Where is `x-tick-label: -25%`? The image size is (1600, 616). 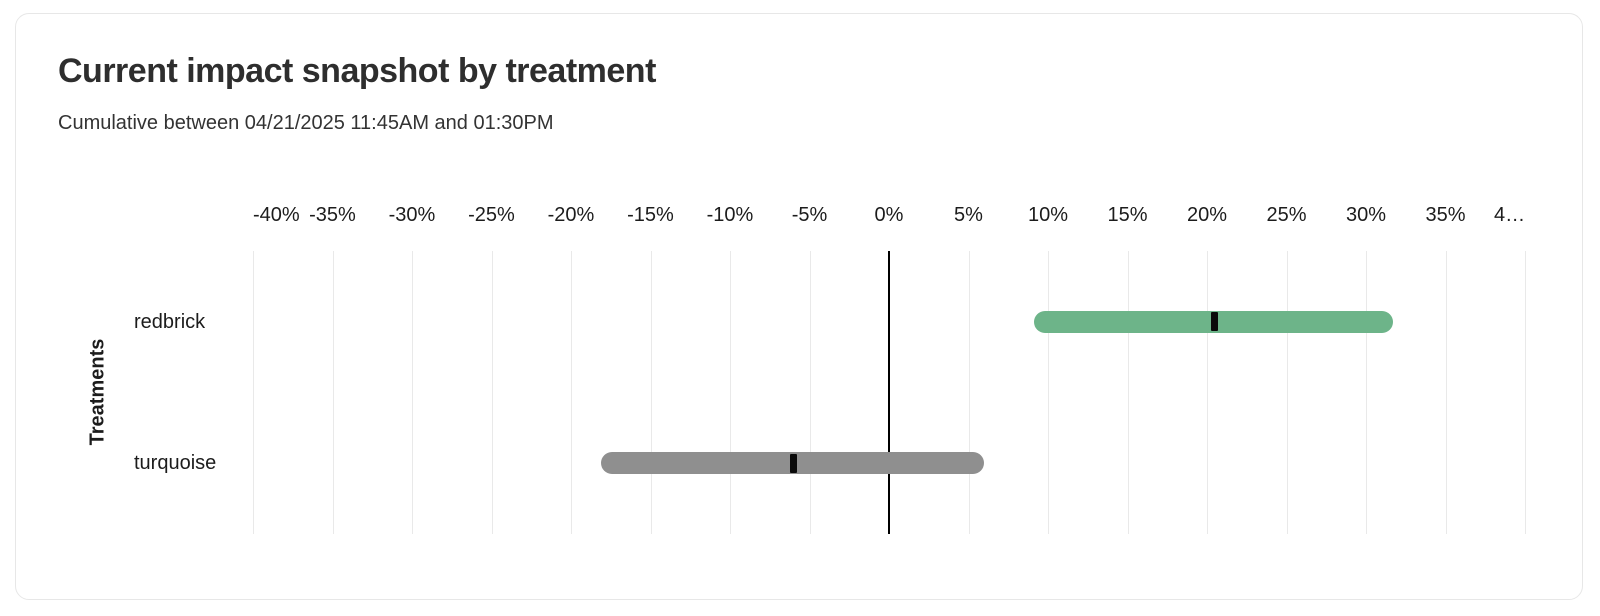 x-tick-label: -25% is located at coordinates (491, 215).